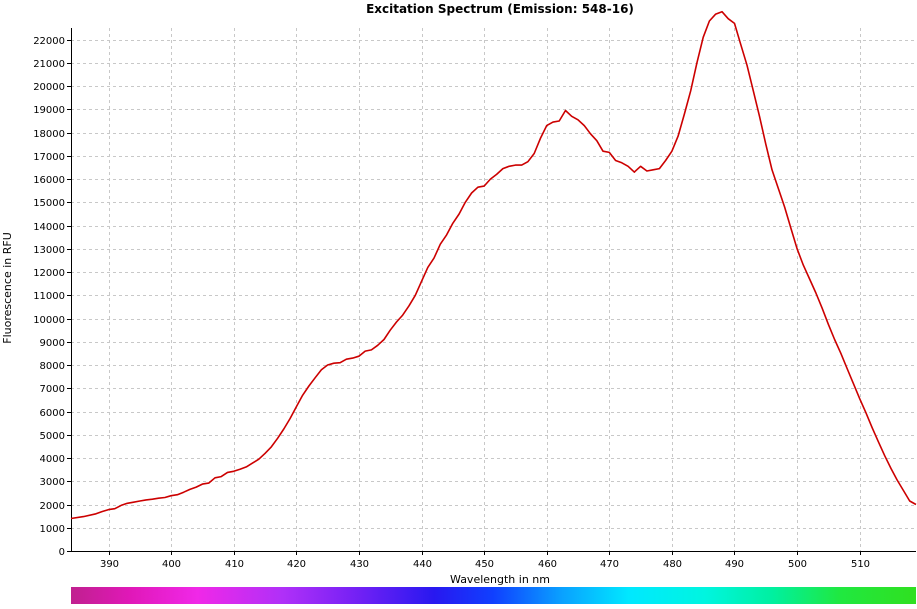  I want to click on wavelength-spectrum-bar, so click(493, 595).